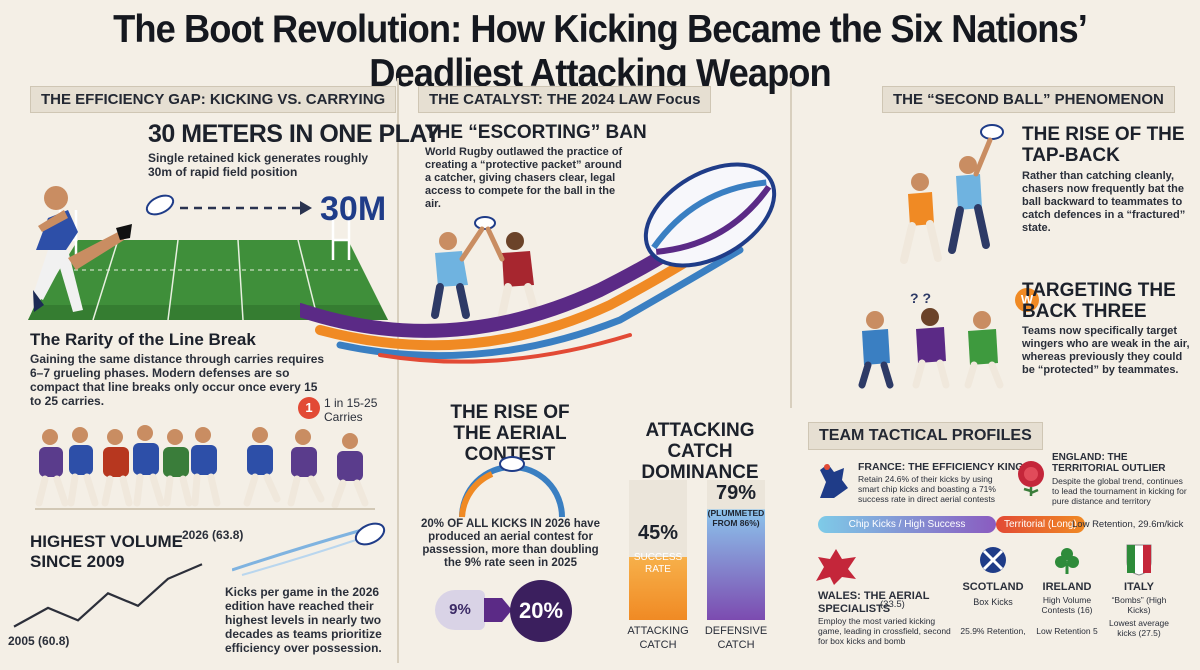 This screenshot has width=1200, height=670. I want to click on volume-ball-illustration, so click(309, 549).